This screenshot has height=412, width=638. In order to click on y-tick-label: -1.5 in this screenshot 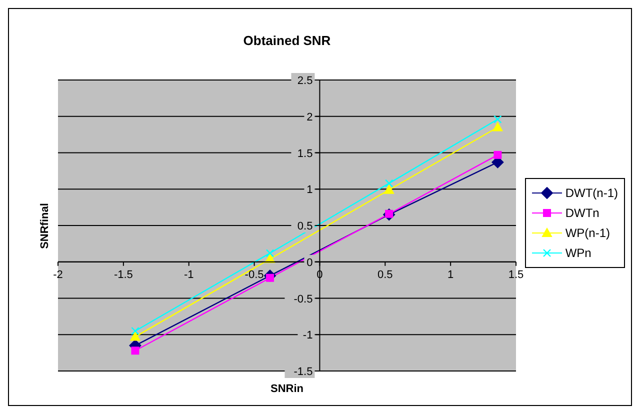, I will do `click(303, 372)`.